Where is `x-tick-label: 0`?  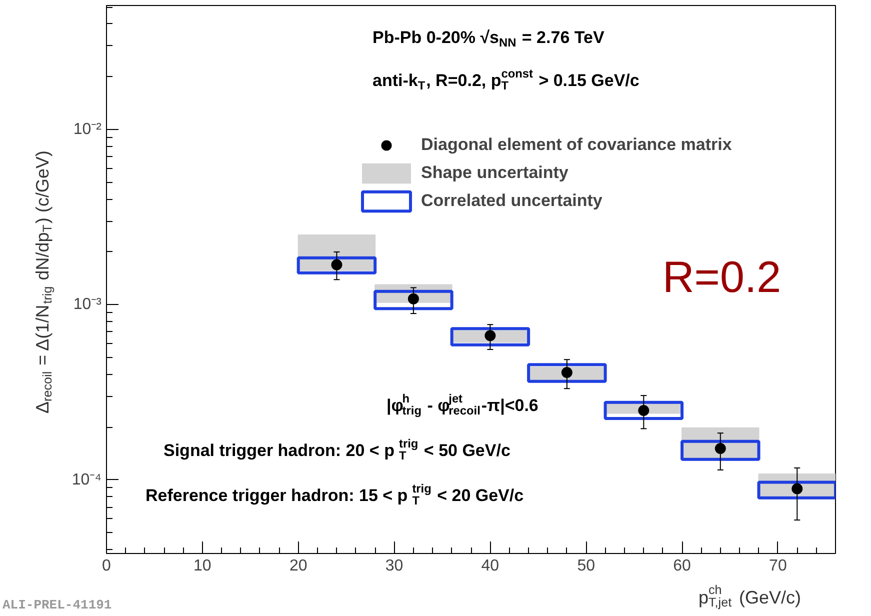 x-tick-label: 0 is located at coordinates (107, 566).